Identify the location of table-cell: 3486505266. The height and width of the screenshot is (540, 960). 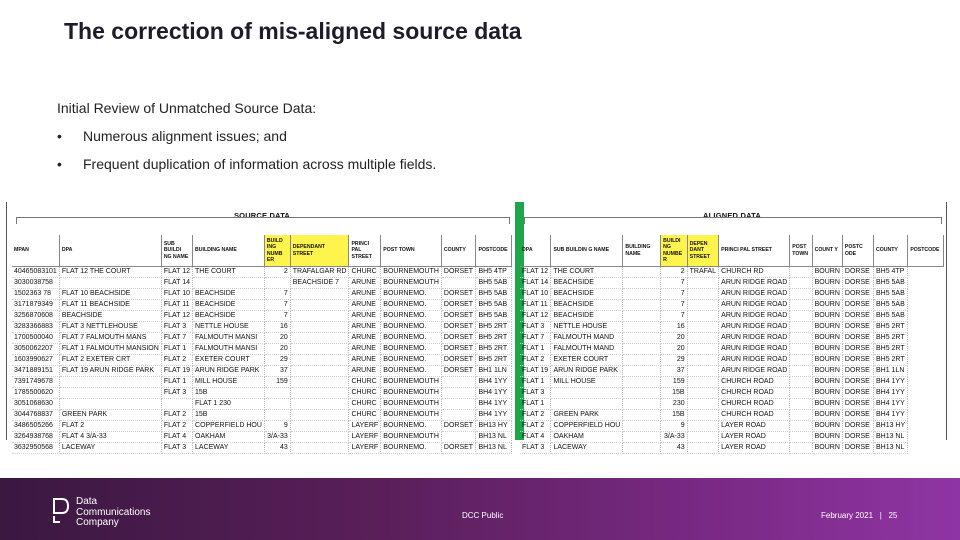
(36, 426).